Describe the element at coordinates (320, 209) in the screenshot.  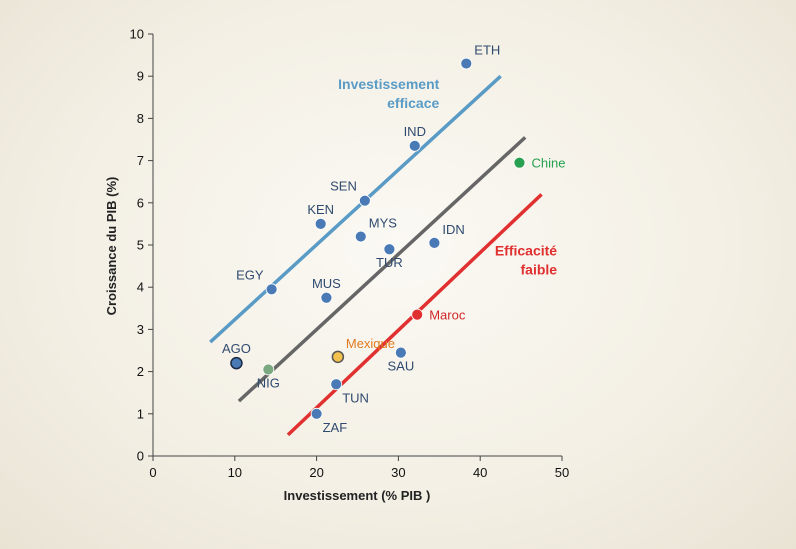
I see `data-point-label: KEN` at that location.